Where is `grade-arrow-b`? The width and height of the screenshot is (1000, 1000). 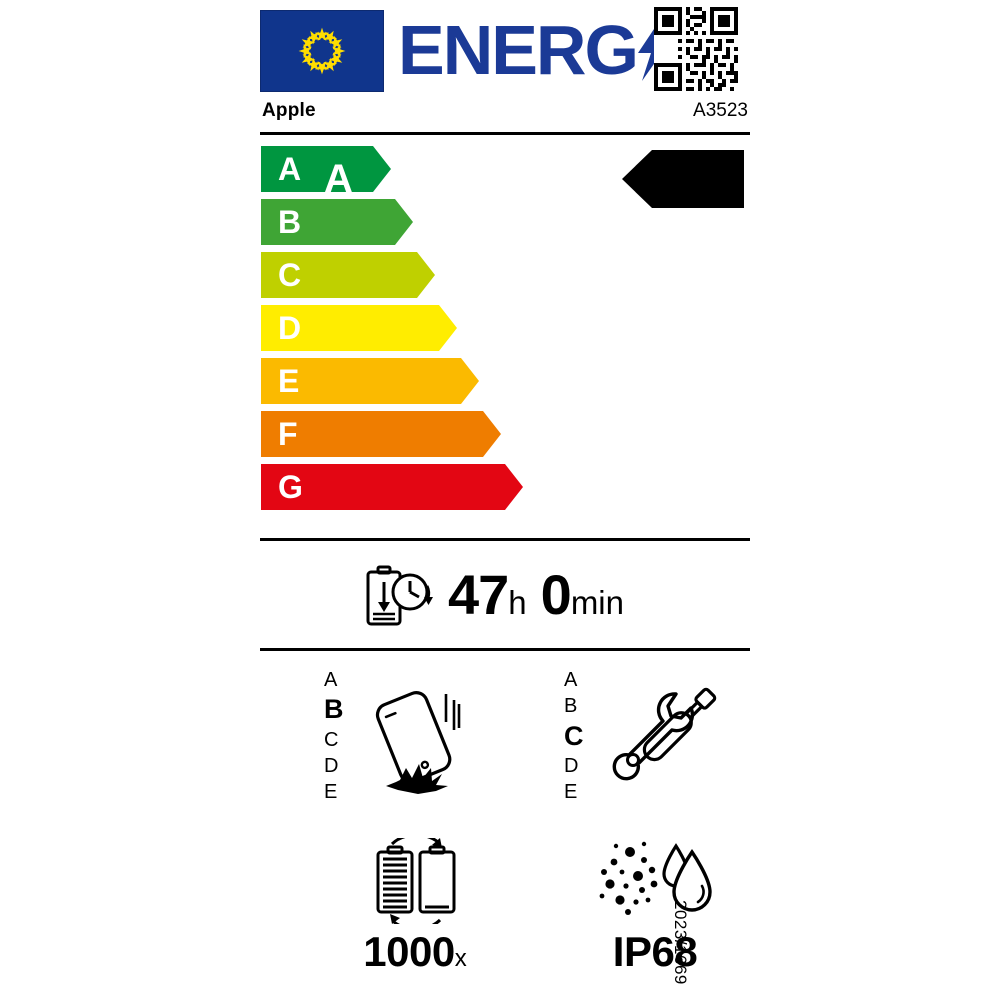
grade-arrow-b is located at coordinates (337, 222).